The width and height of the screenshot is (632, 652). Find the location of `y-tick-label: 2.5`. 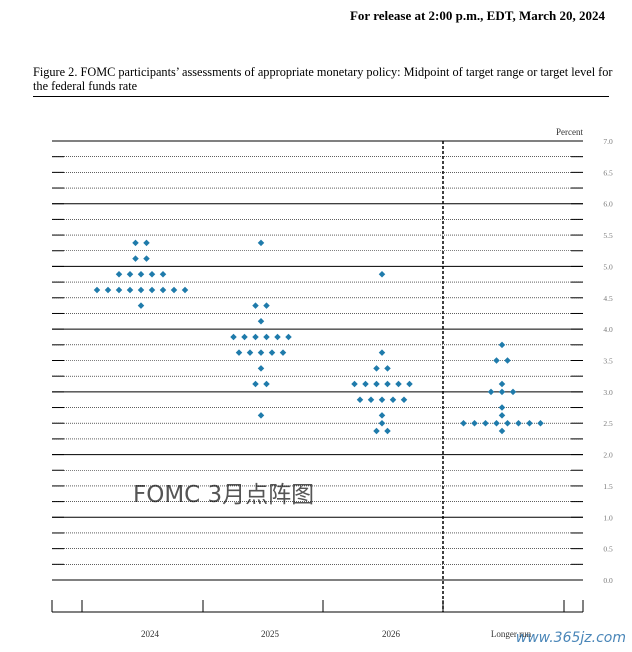

y-tick-label: 2.5 is located at coordinates (608, 423).